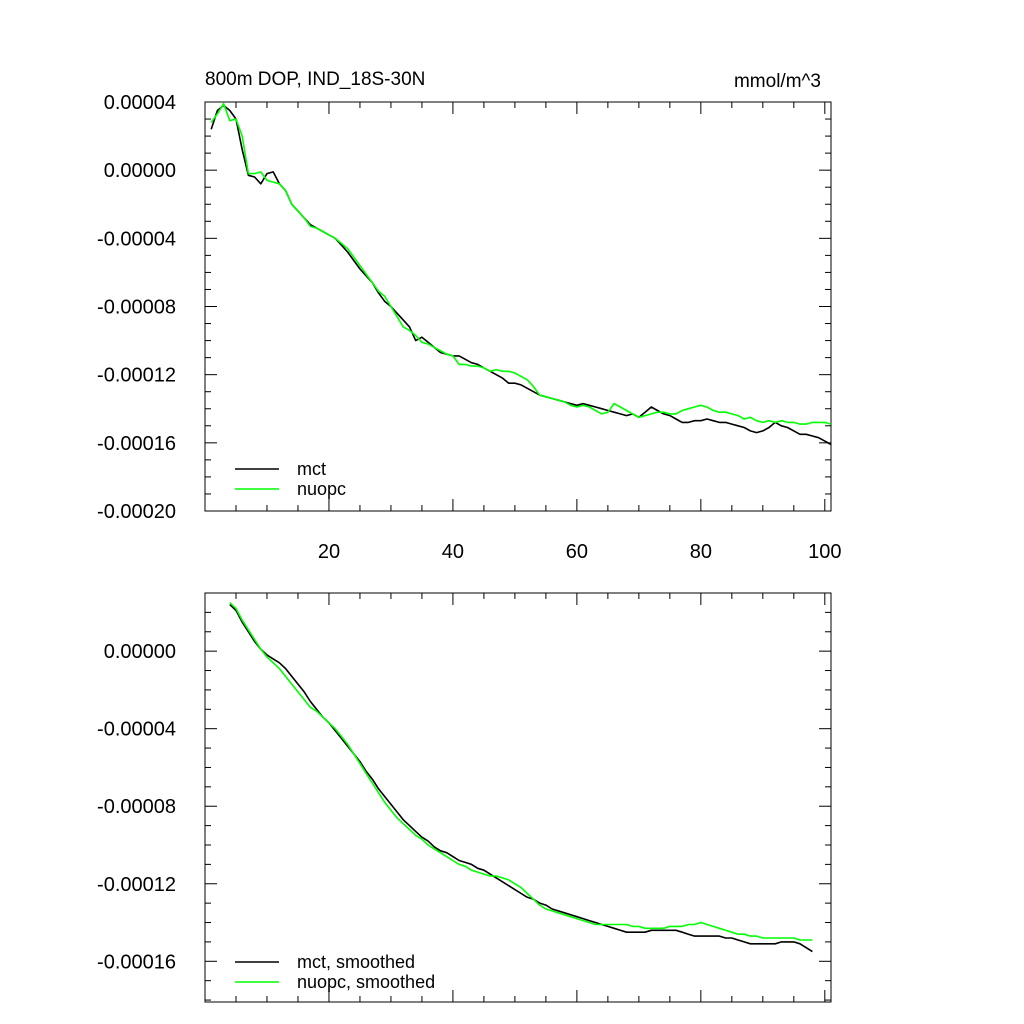 The width and height of the screenshot is (1024, 1024). I want to click on y-tick-label: 0.00004, so click(140, 103).